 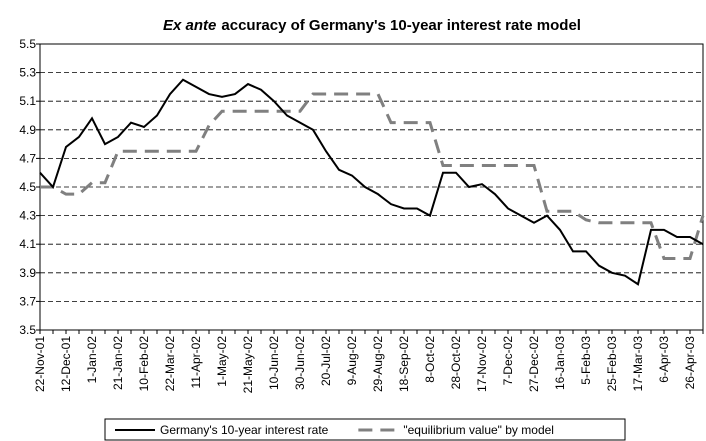 I want to click on x-tick-label: 22-Mar-02, so click(x=170, y=364).